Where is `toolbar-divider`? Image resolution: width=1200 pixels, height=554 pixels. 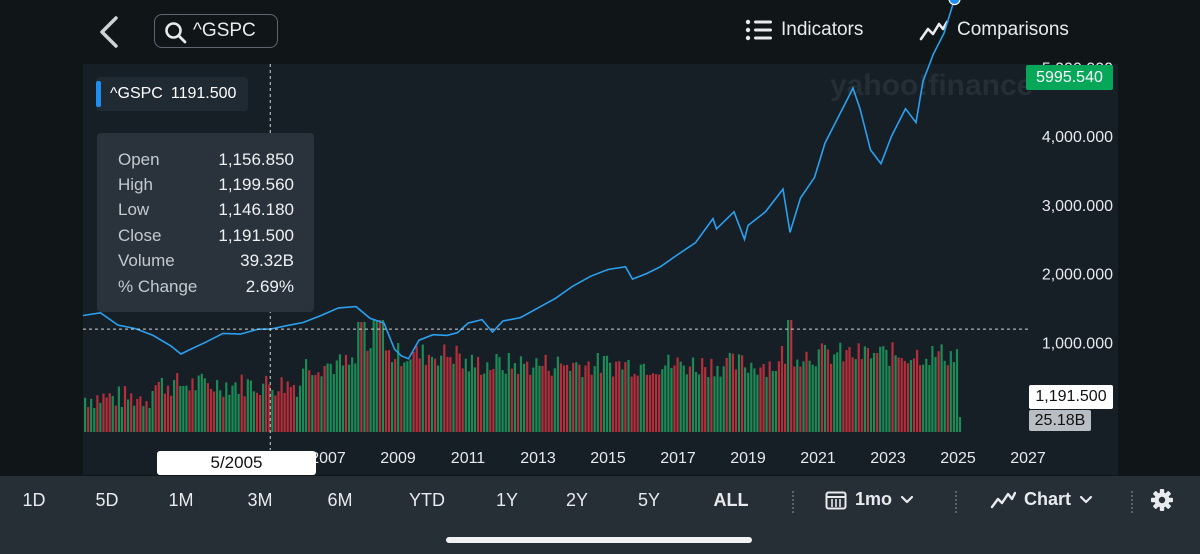 toolbar-divider is located at coordinates (1132, 502).